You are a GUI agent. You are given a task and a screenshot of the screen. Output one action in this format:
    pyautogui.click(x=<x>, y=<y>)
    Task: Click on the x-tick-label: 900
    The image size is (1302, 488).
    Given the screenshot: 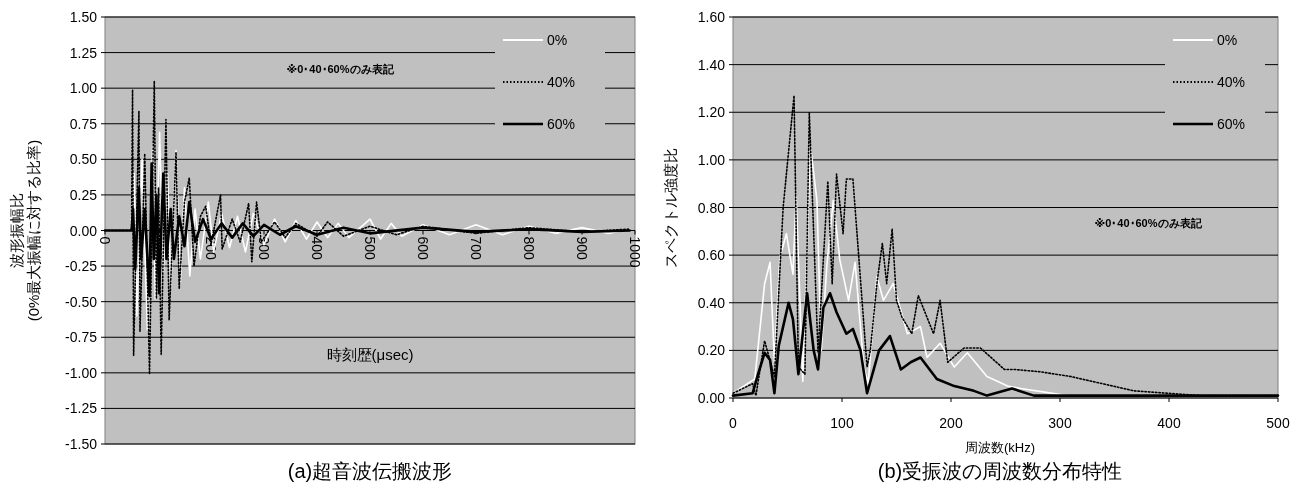 What is the action you would take?
    pyautogui.click(x=582, y=248)
    